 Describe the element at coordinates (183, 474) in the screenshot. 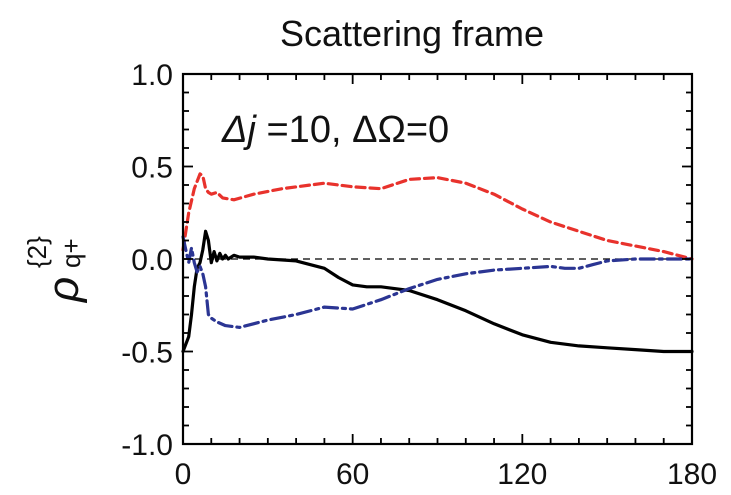

I see `x-tick-label: 0` at that location.